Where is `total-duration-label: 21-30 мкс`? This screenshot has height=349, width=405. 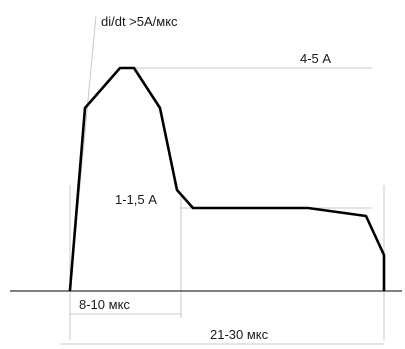
total-duration-label: 21-30 мкс is located at coordinates (239, 334).